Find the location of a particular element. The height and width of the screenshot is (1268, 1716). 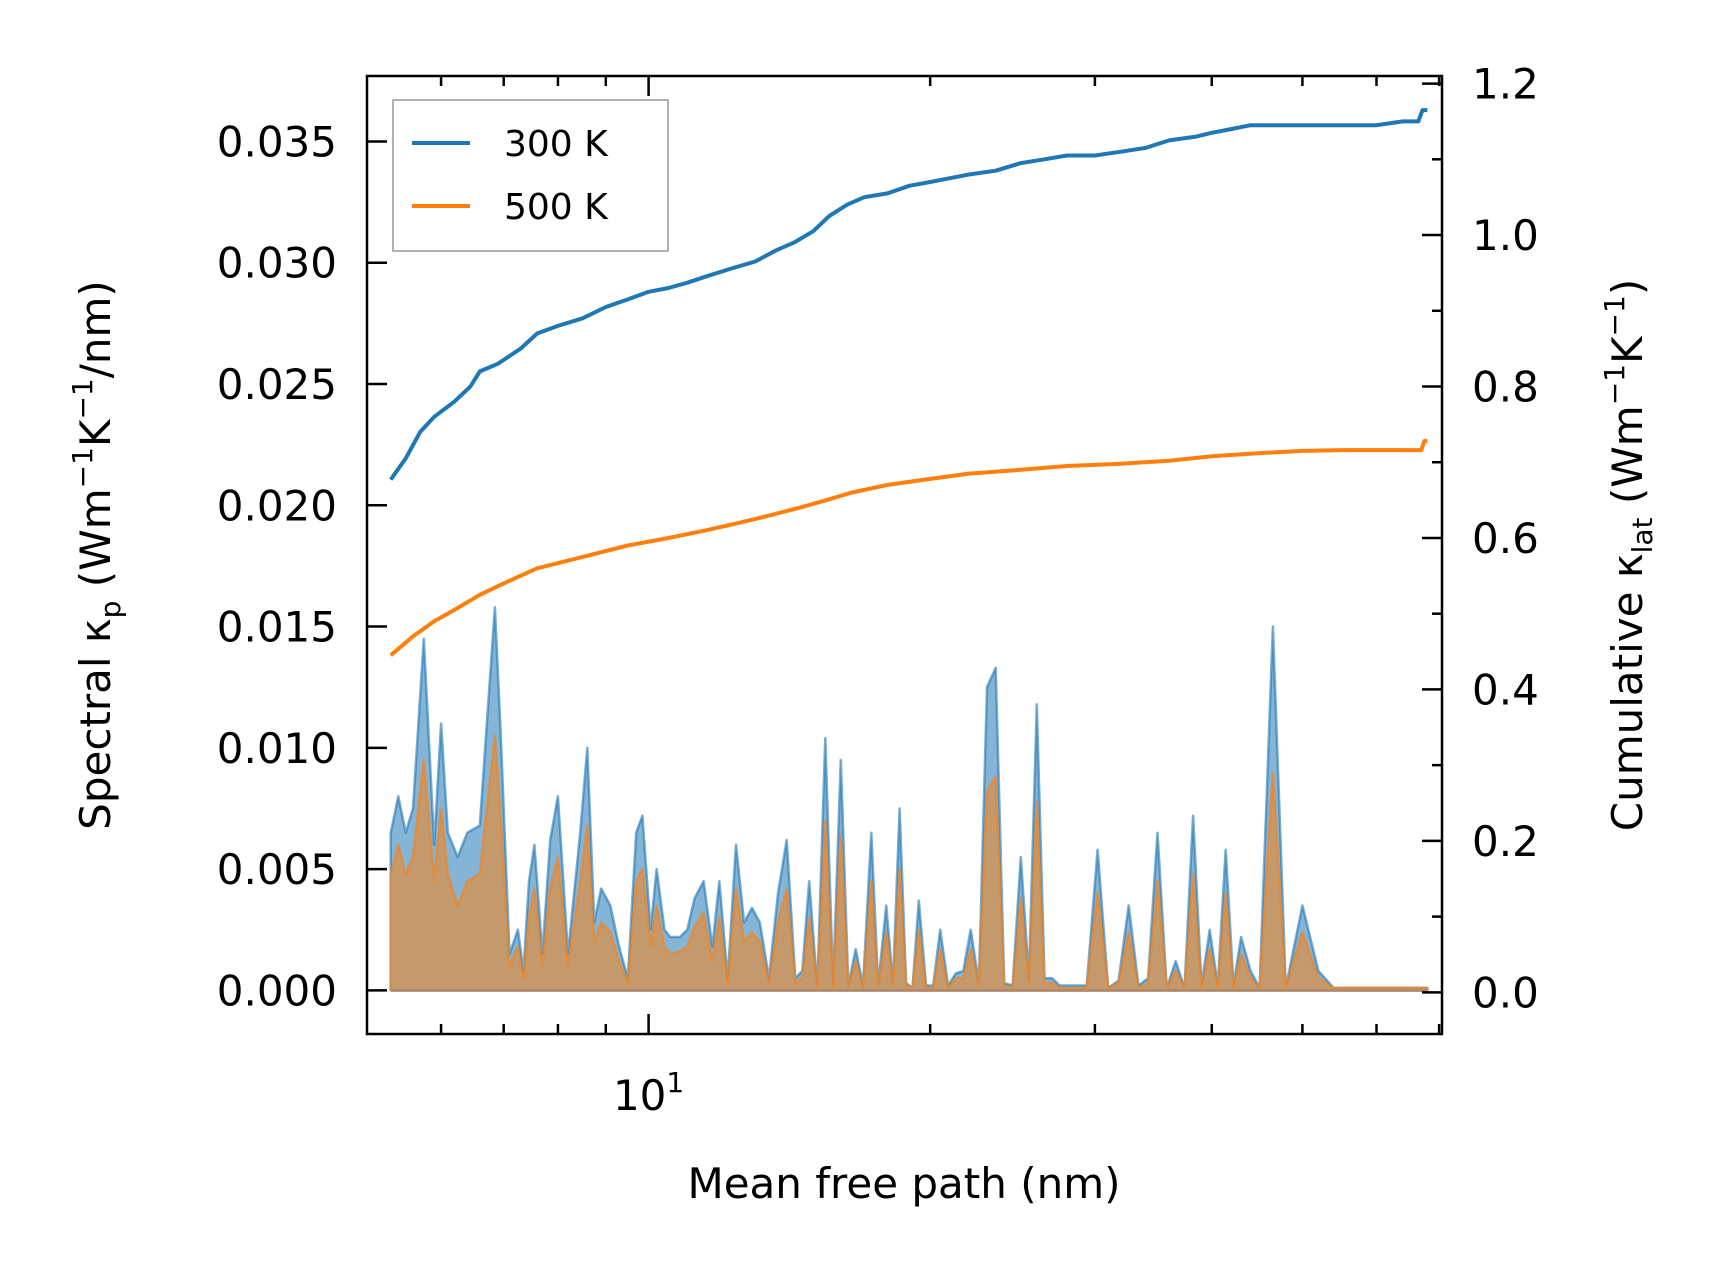

y-right-tick-label: 0.2 is located at coordinates (1505, 841).